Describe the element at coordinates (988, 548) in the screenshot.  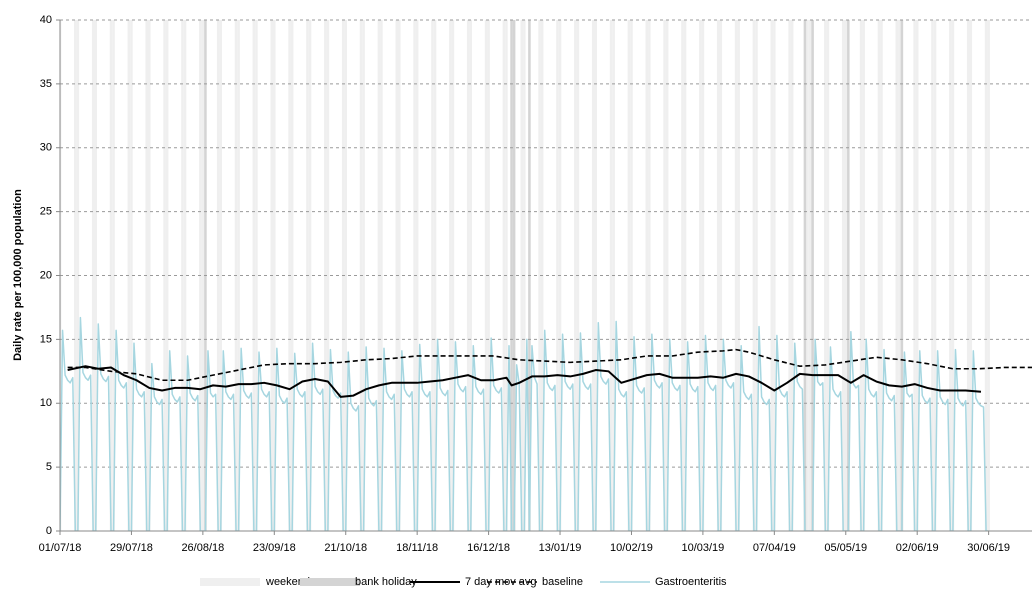
I see `x-tick-label: 30/06/19` at that location.